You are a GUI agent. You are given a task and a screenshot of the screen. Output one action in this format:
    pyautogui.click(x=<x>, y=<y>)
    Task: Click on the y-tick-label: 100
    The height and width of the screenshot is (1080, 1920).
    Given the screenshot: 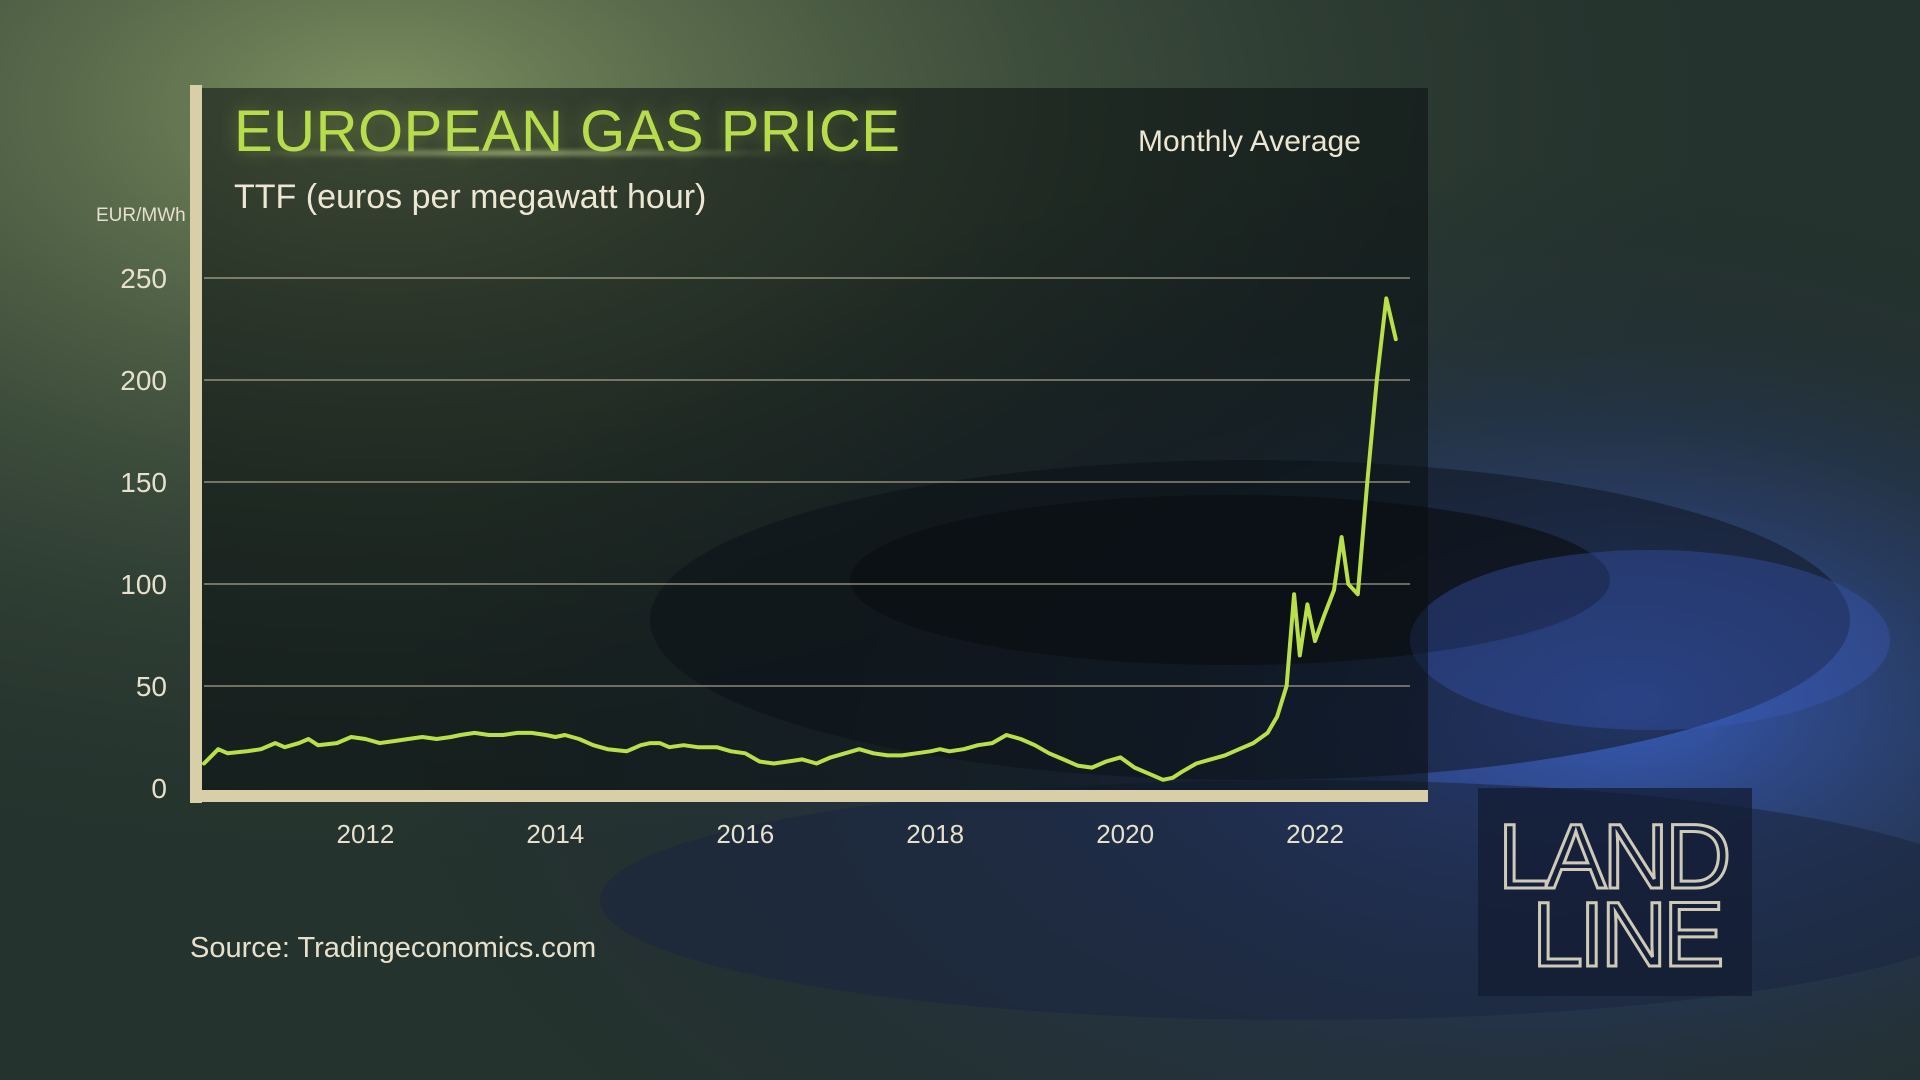 What is the action you would take?
    pyautogui.click(x=143, y=584)
    